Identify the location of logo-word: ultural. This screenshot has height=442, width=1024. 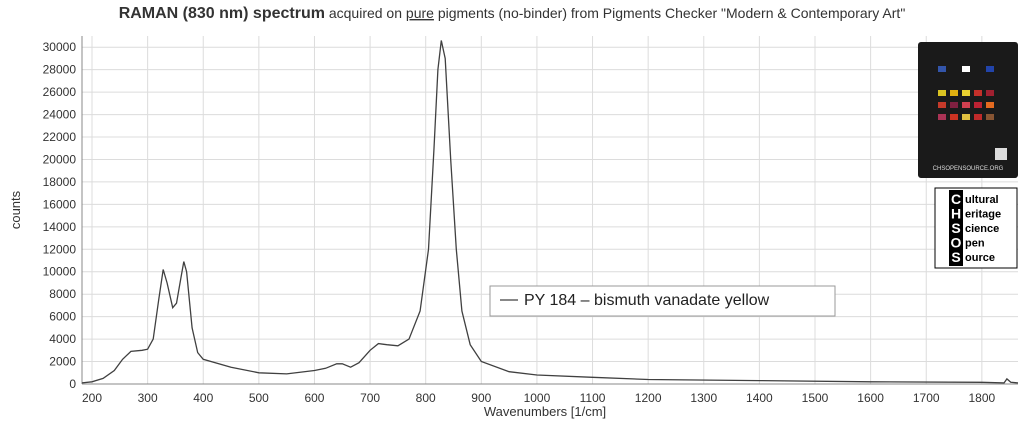
(982, 200).